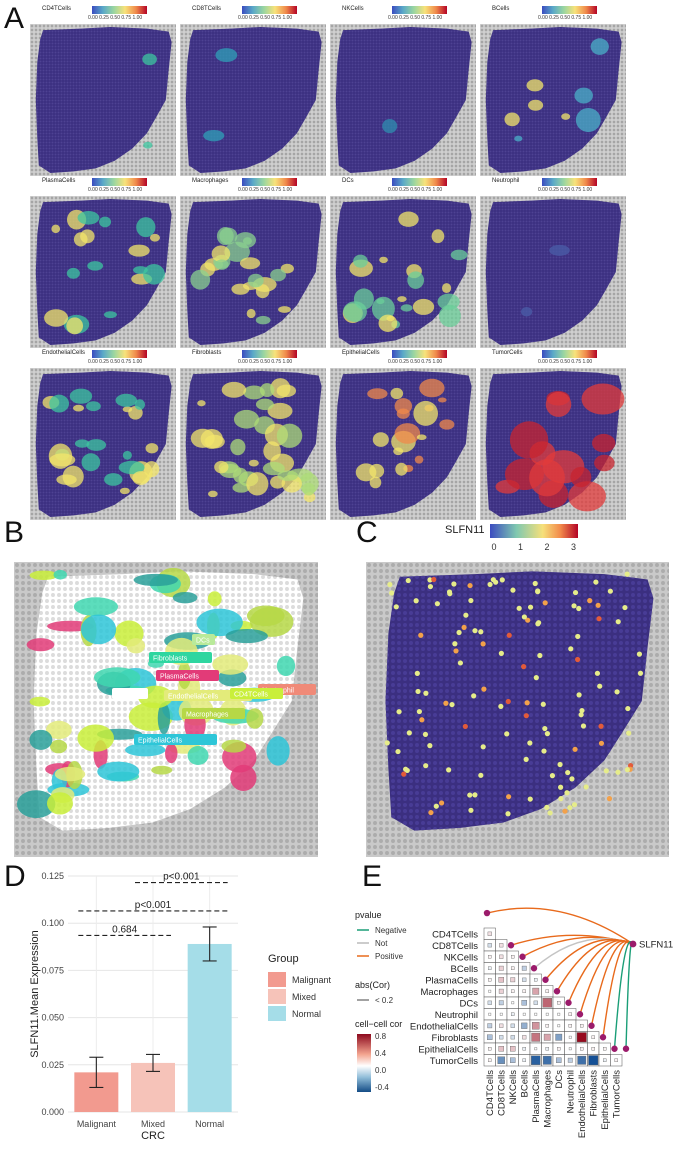 Image resolution: width=674 pixels, height=1152 pixels. What do you see at coordinates (277, 979) in the screenshot?
I see `legend-swatch` at bounding box center [277, 979].